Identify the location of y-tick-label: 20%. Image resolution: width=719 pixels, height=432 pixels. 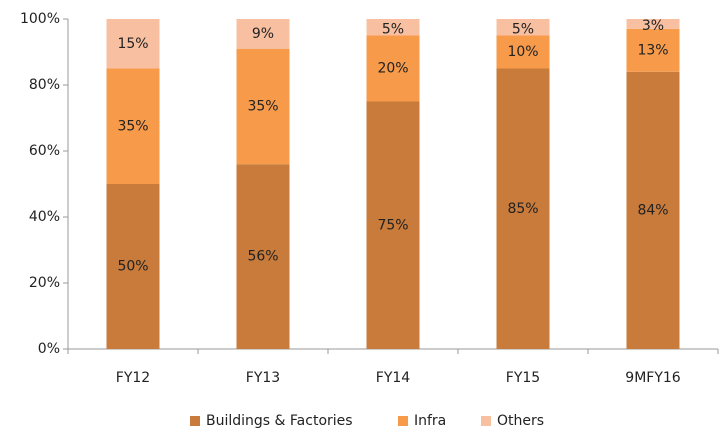
(44, 283).